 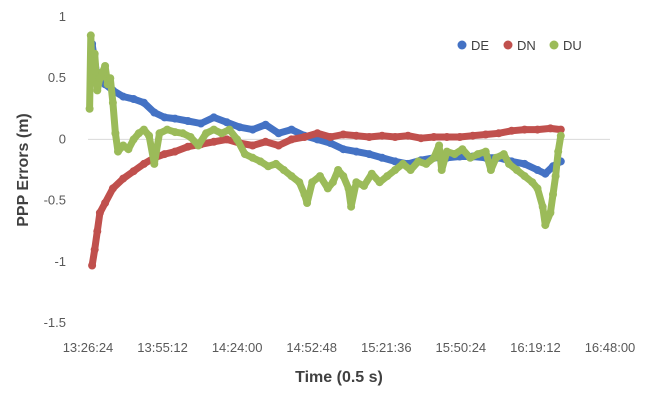 I want to click on x-tick-label: 14:24:00, so click(x=237, y=347).